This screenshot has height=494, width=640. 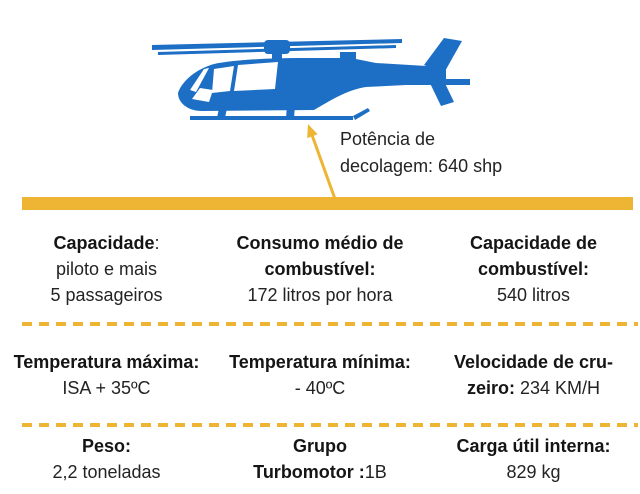 I want to click on spec-cell: Peso: 2,2 toneladas, so click(x=106, y=459).